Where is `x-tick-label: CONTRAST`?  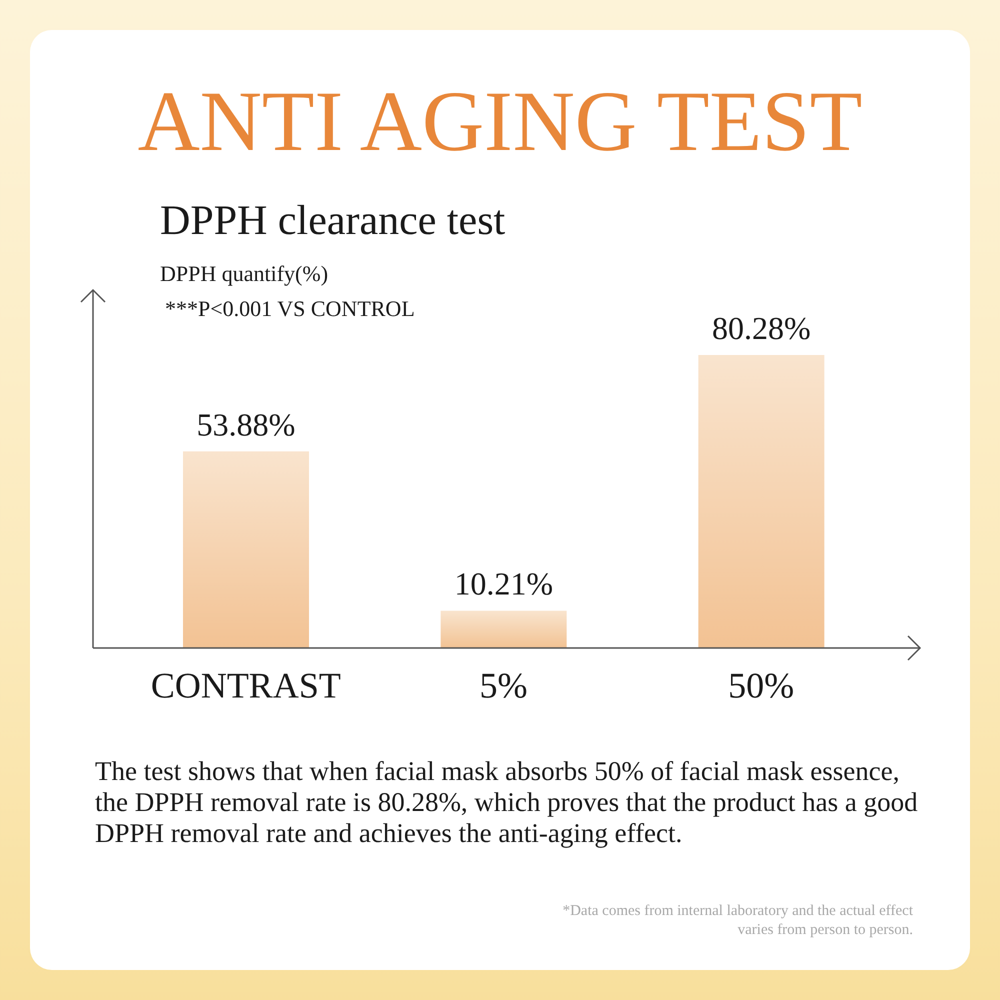 x-tick-label: CONTRAST is located at coordinates (245, 686).